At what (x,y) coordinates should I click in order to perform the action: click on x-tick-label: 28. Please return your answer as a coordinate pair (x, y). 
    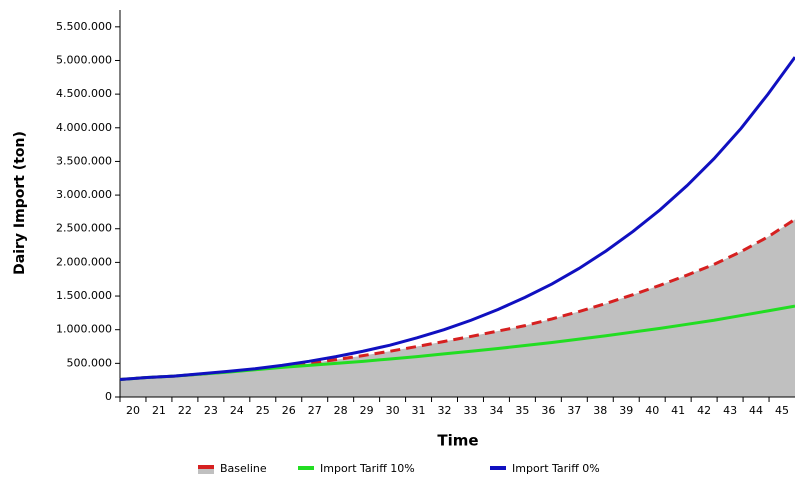
    Looking at the image, I should click on (341, 410).